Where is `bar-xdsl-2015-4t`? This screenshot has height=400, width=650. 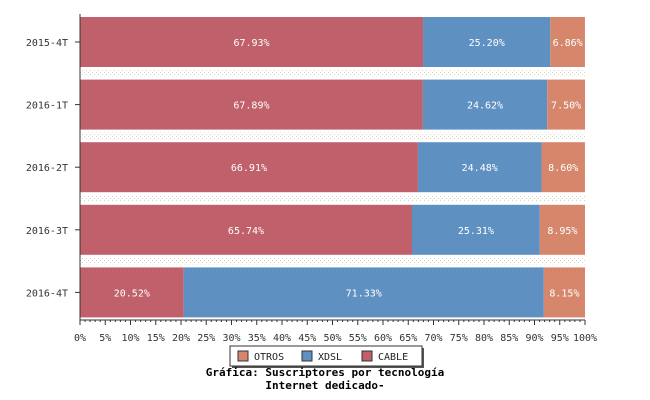
bar-xdsl-2015-4t is located at coordinates (487, 42).